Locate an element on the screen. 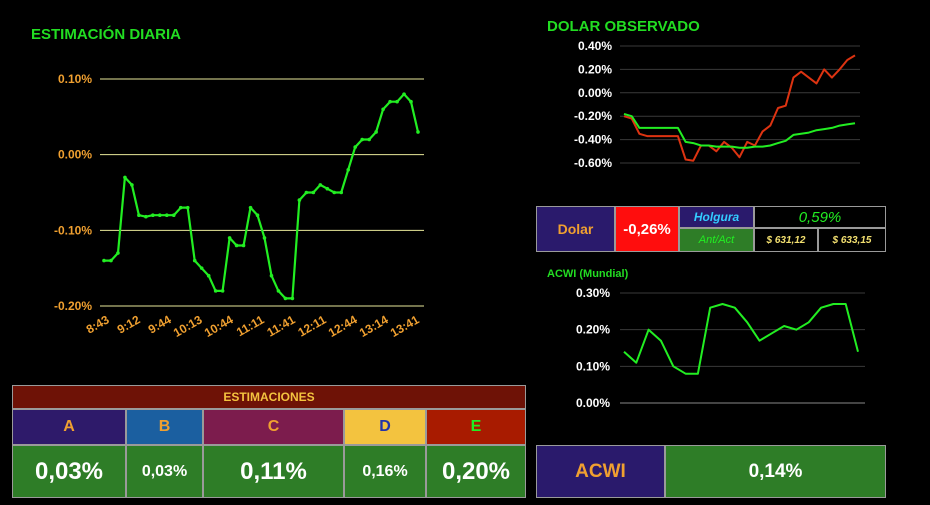  x-tick-label: 12:11 is located at coordinates (311, 325).